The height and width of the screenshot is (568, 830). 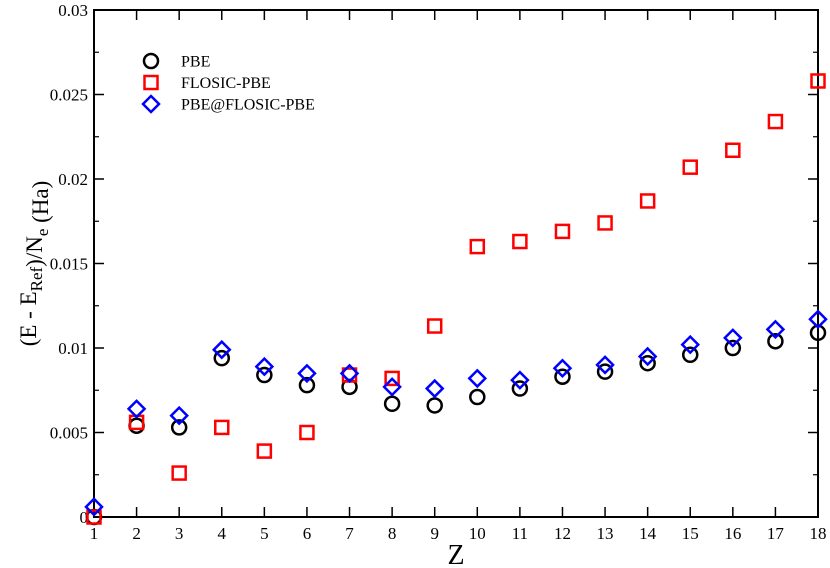 I want to click on y-axis-title-subscript: Ref, so click(x=36, y=278).